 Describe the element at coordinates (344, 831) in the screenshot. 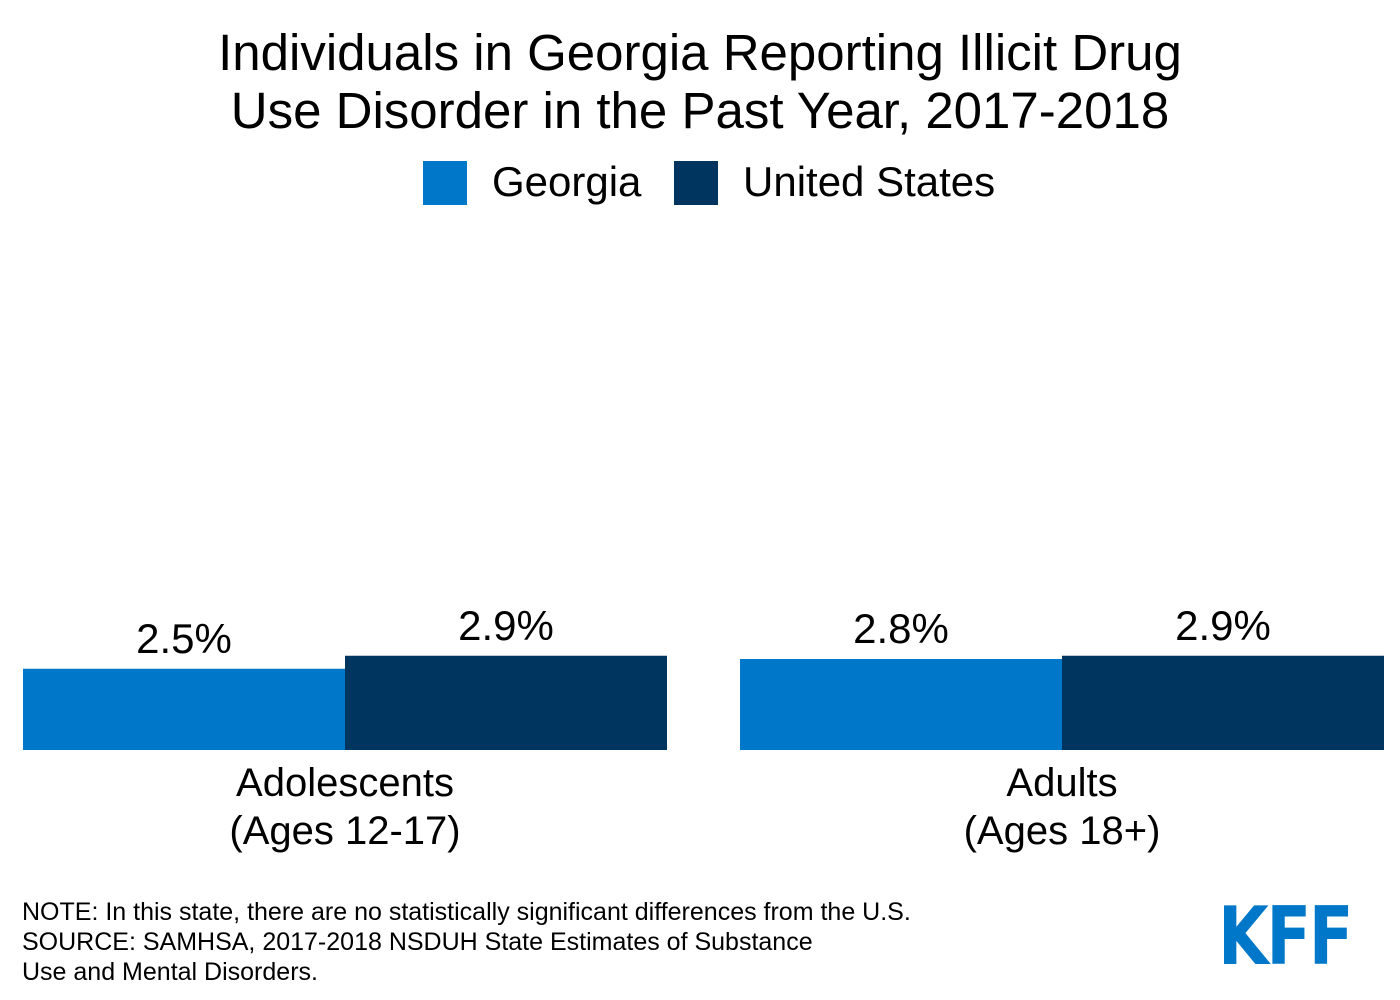

I see `category-label-adolescents-line-2: (Ages 12-17)` at that location.